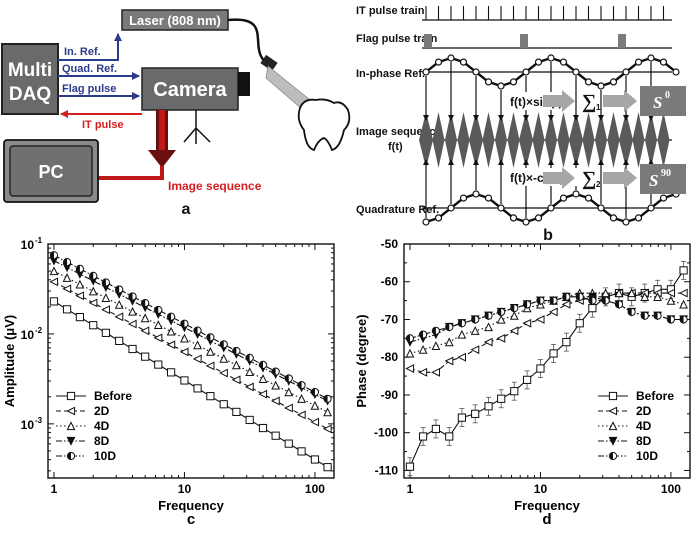 This screenshot has width=700, height=535. I want to click on output-s0-sup: 0, so click(667, 95).